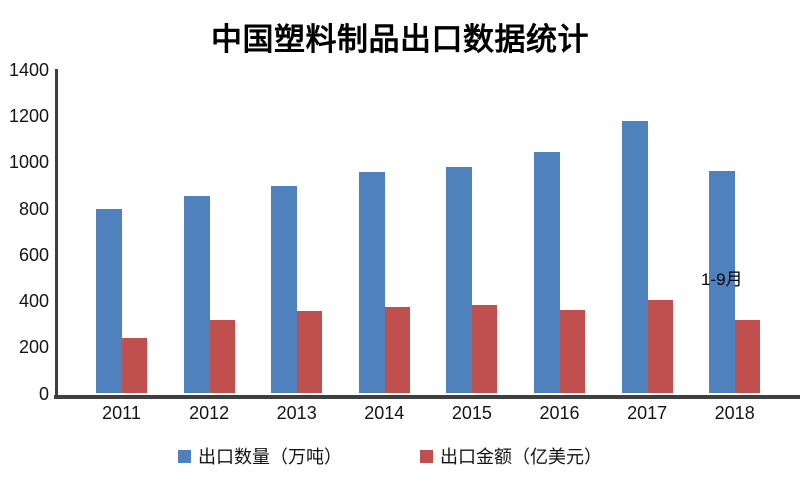 Image resolution: width=800 pixels, height=481 pixels. What do you see at coordinates (134, 366) in the screenshot?
I see `bar-series2-2011` at bounding box center [134, 366].